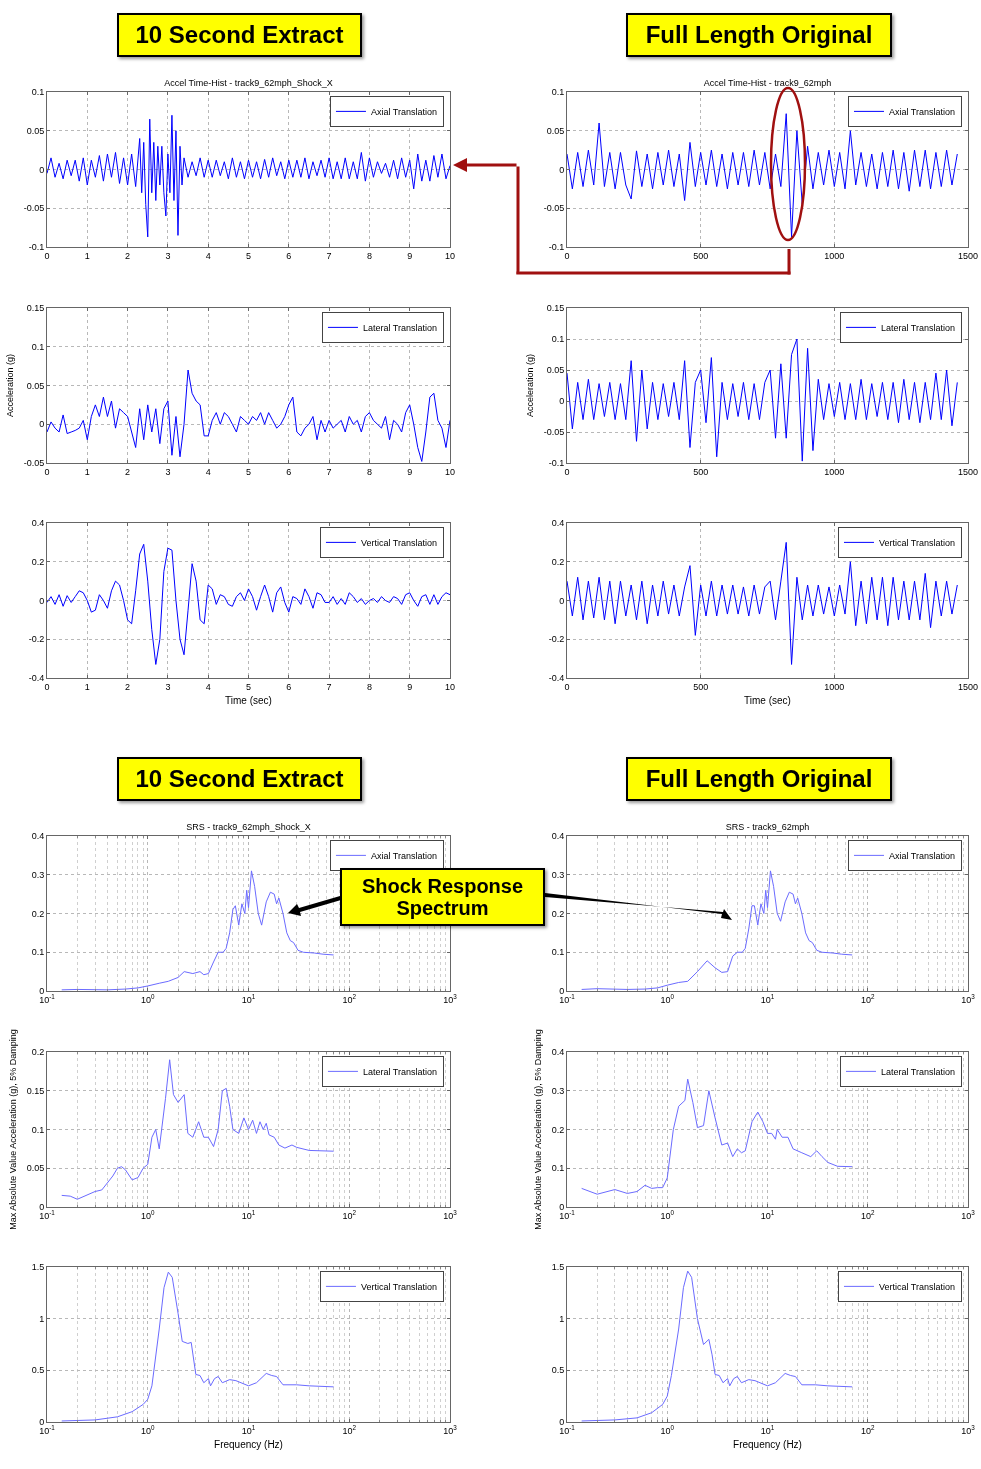  Describe the element at coordinates (410, 255) in the screenshot. I see `x-tick-label: 9` at that location.